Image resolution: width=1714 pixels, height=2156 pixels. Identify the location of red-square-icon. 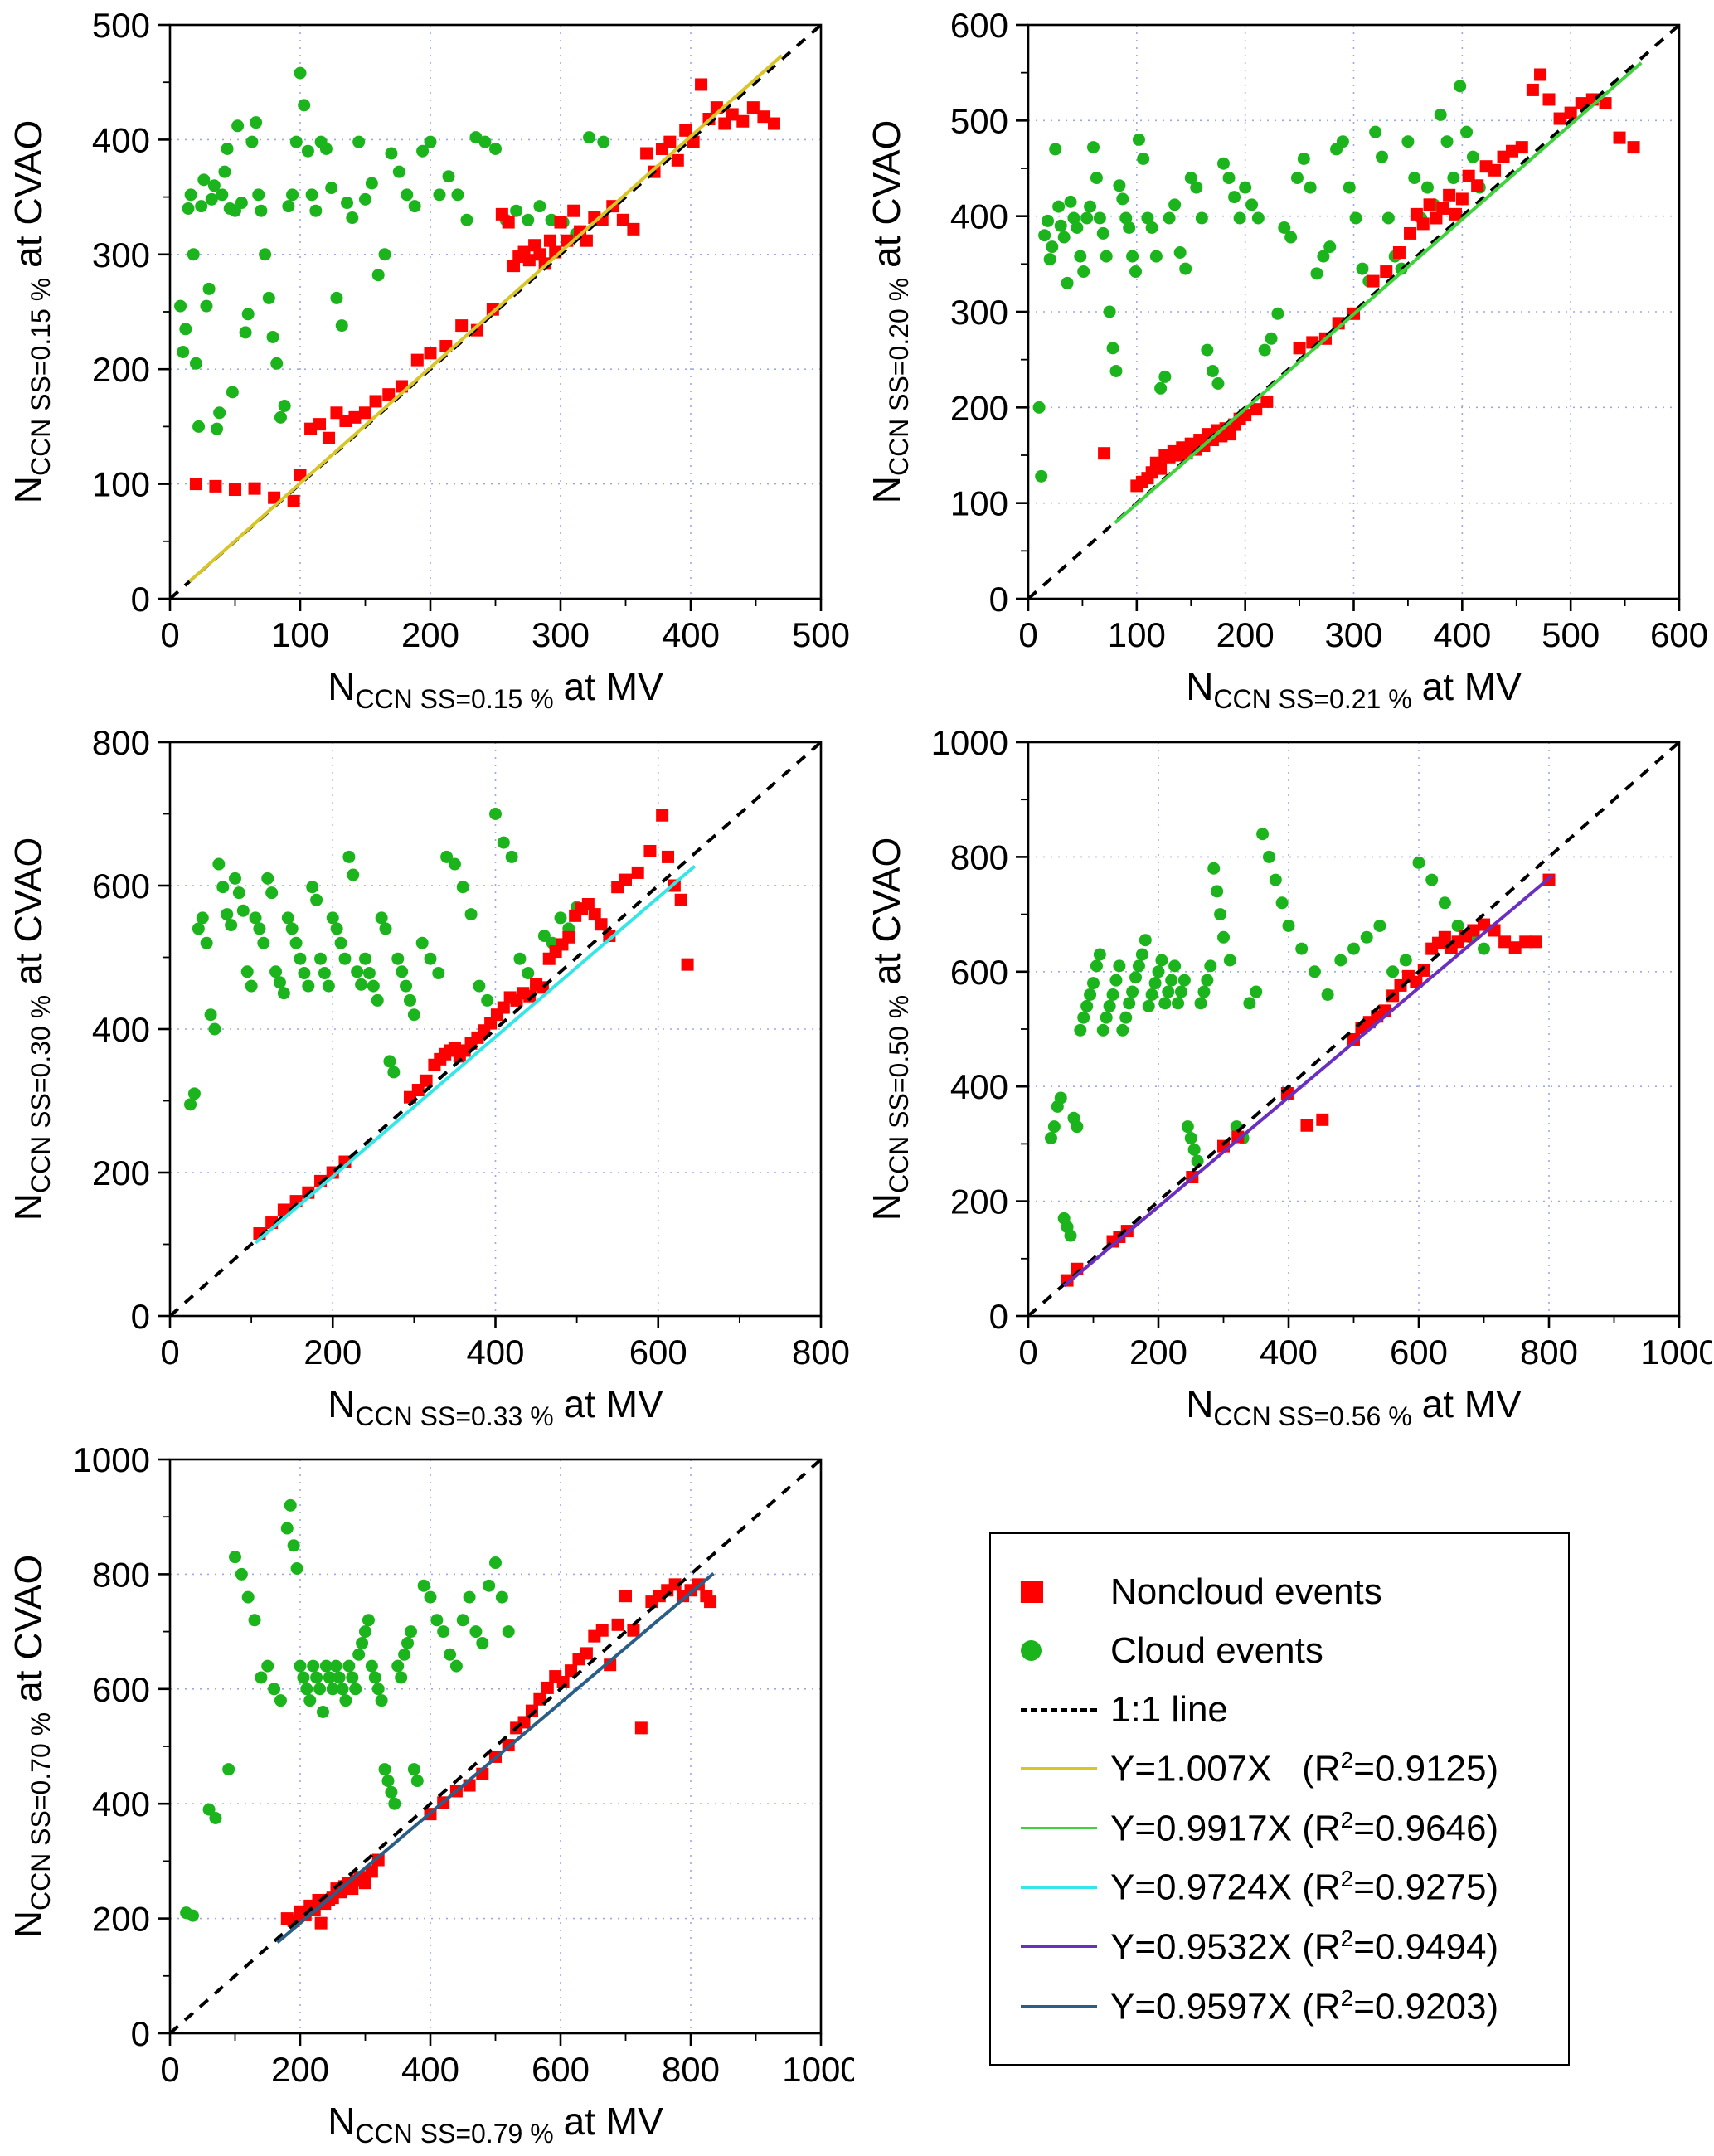
(1061, 1592).